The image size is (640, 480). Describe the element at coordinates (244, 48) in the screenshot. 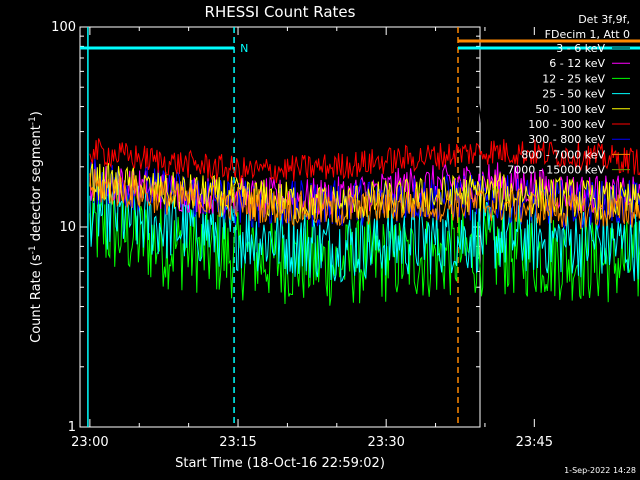

I see `north-label: N` at that location.